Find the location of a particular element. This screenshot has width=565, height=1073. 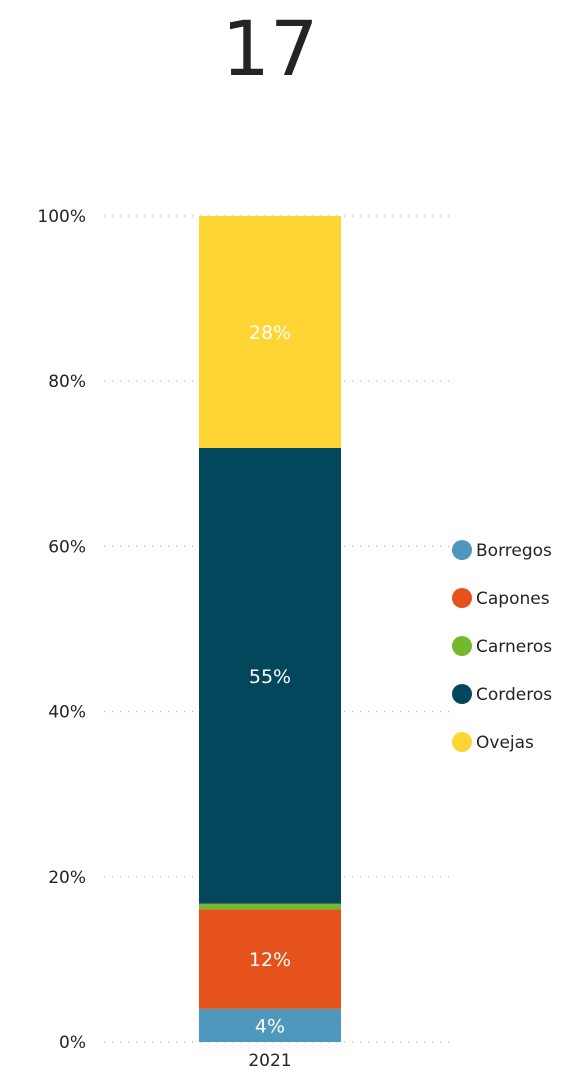

legend-label: Ovejas is located at coordinates (505, 743).